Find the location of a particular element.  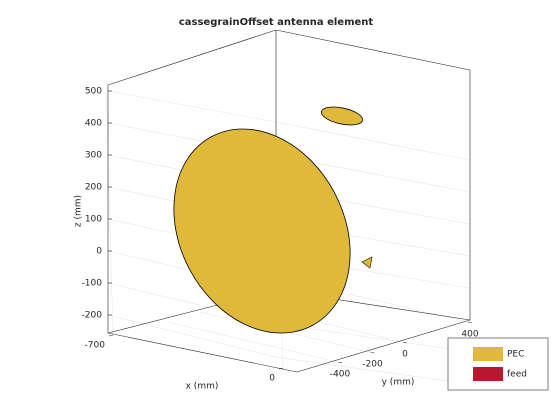

z-tick-label: 100 is located at coordinates (93, 220).